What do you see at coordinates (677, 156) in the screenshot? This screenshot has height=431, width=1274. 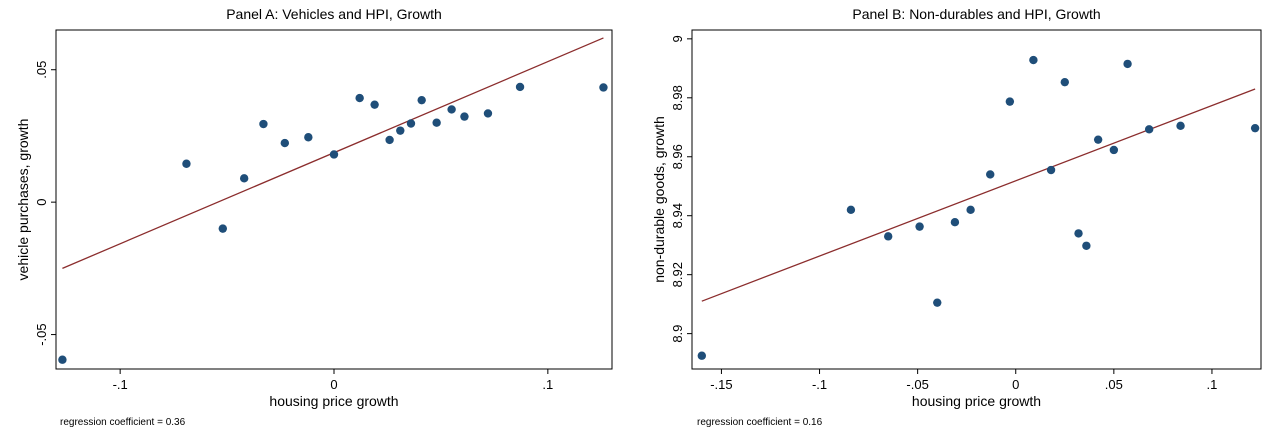 I see `y-tick-label: 8.96` at bounding box center [677, 156].